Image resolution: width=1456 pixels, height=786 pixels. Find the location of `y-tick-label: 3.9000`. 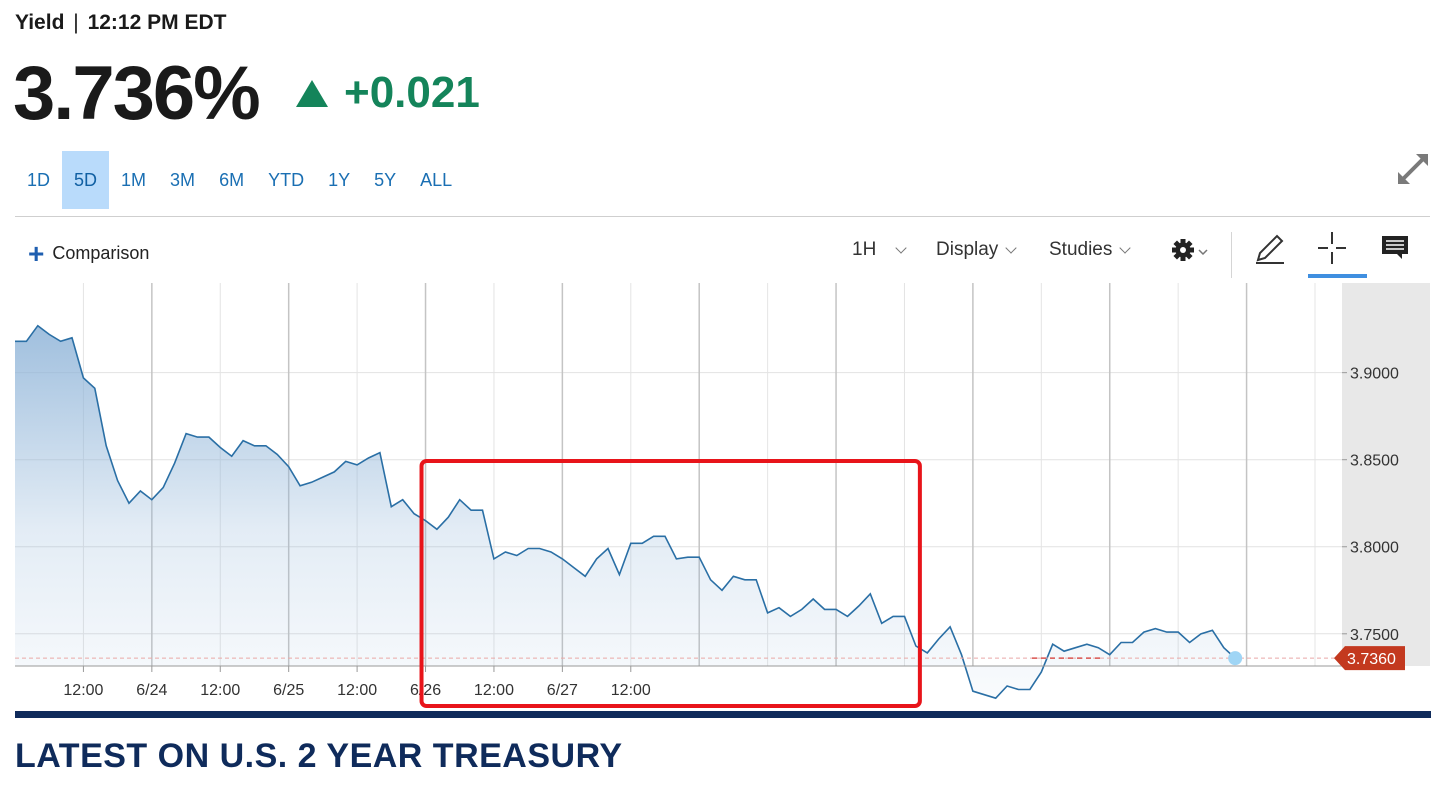

y-tick-label: 3.9000 is located at coordinates (1374, 374).